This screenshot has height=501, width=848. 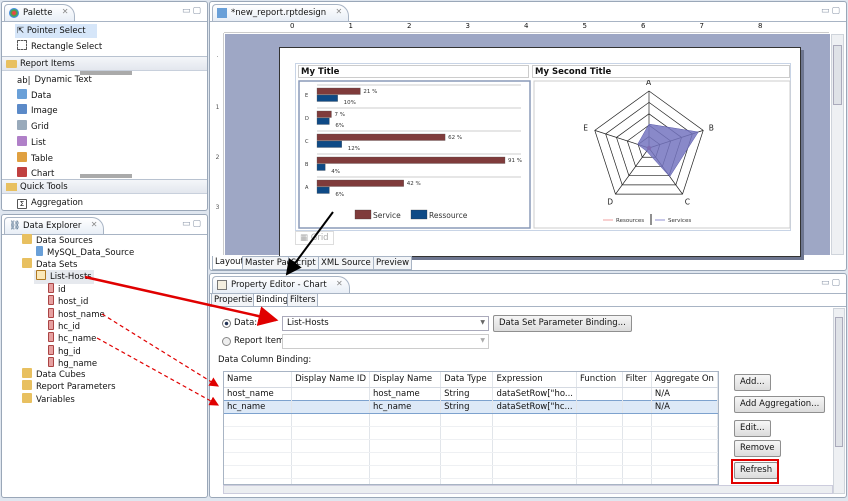 I want to click on data-radio, so click(x=226, y=323).